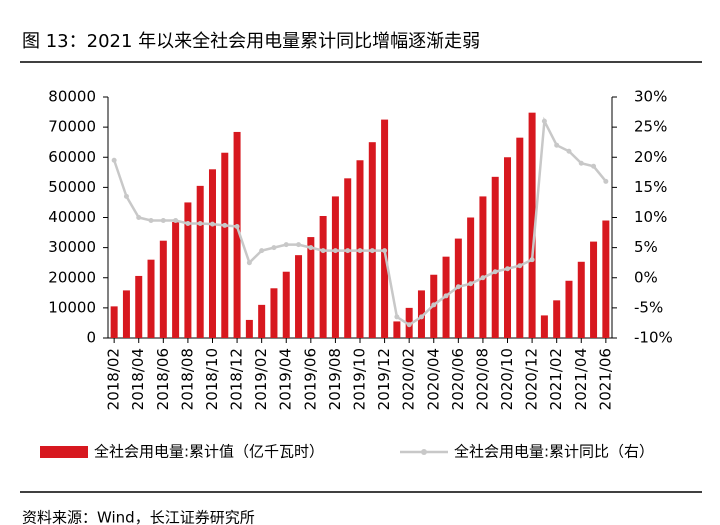  Describe the element at coordinates (237, 379) in the screenshot. I see `x-tick-label: 2018/12` at that location.